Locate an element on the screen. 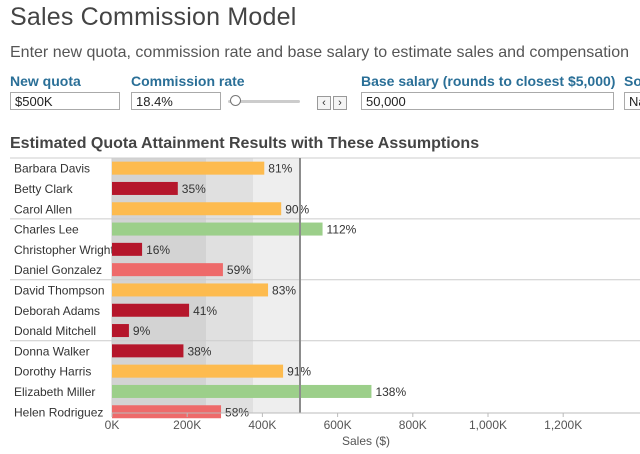 The image size is (640, 454). row-label: Christopher Wright is located at coordinates (64, 250).